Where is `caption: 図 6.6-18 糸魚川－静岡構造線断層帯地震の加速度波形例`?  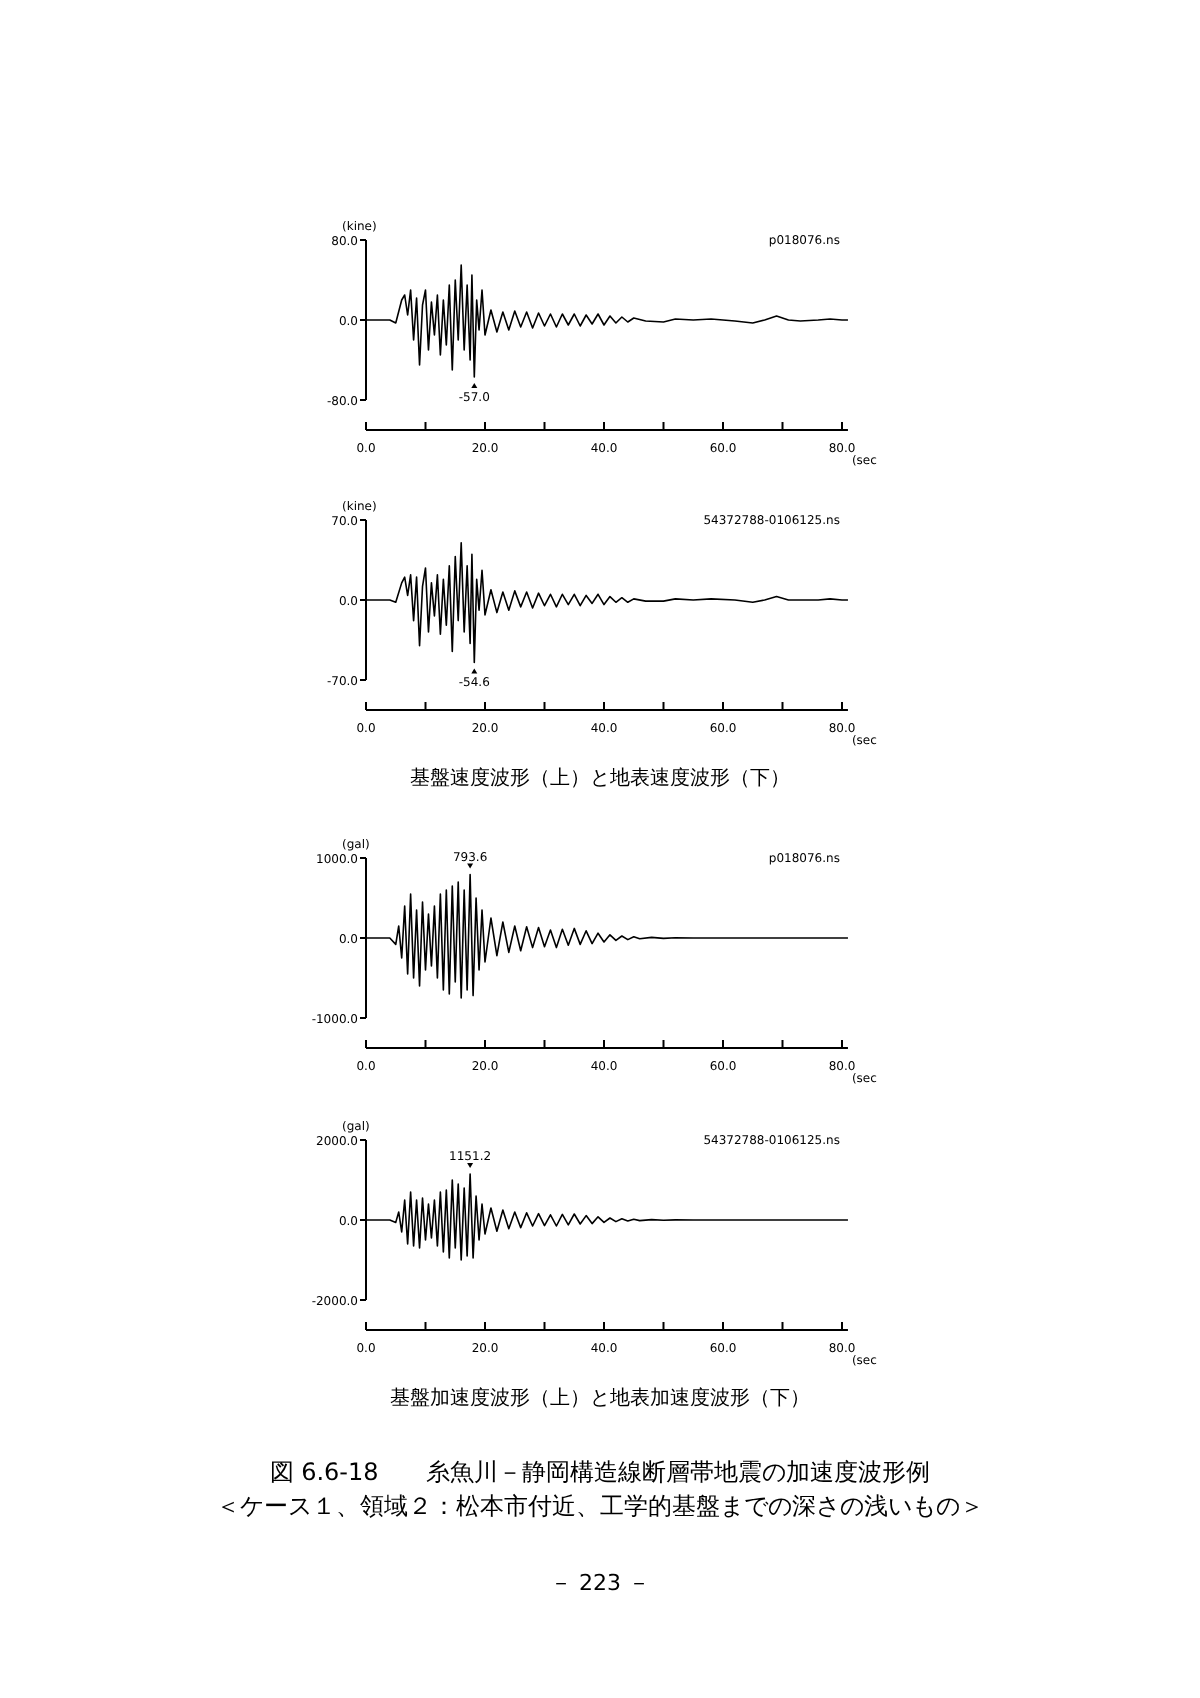
caption: 図 6.6-18 糸魚川－静岡構造線断層帯地震の加速度波形例 is located at coordinates (600, 1472).